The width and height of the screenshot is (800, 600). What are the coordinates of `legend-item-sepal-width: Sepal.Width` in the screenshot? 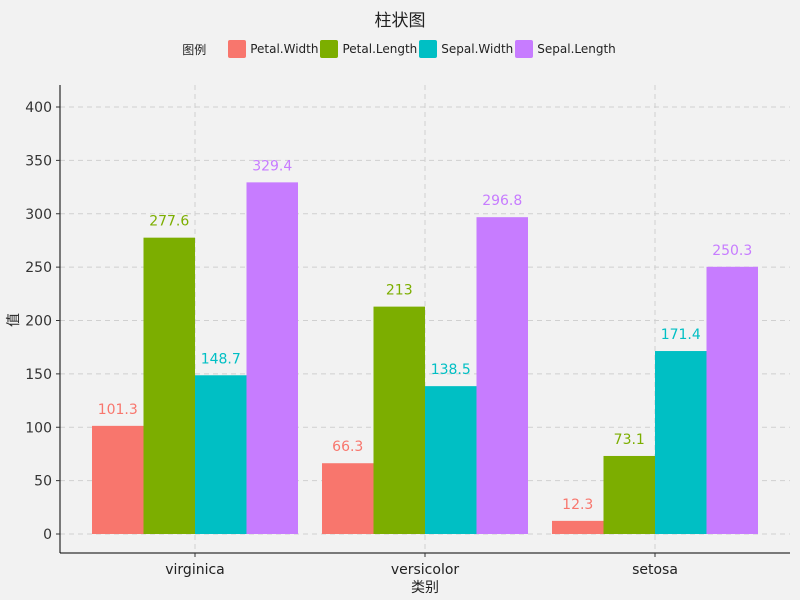 It's located at (466, 49).